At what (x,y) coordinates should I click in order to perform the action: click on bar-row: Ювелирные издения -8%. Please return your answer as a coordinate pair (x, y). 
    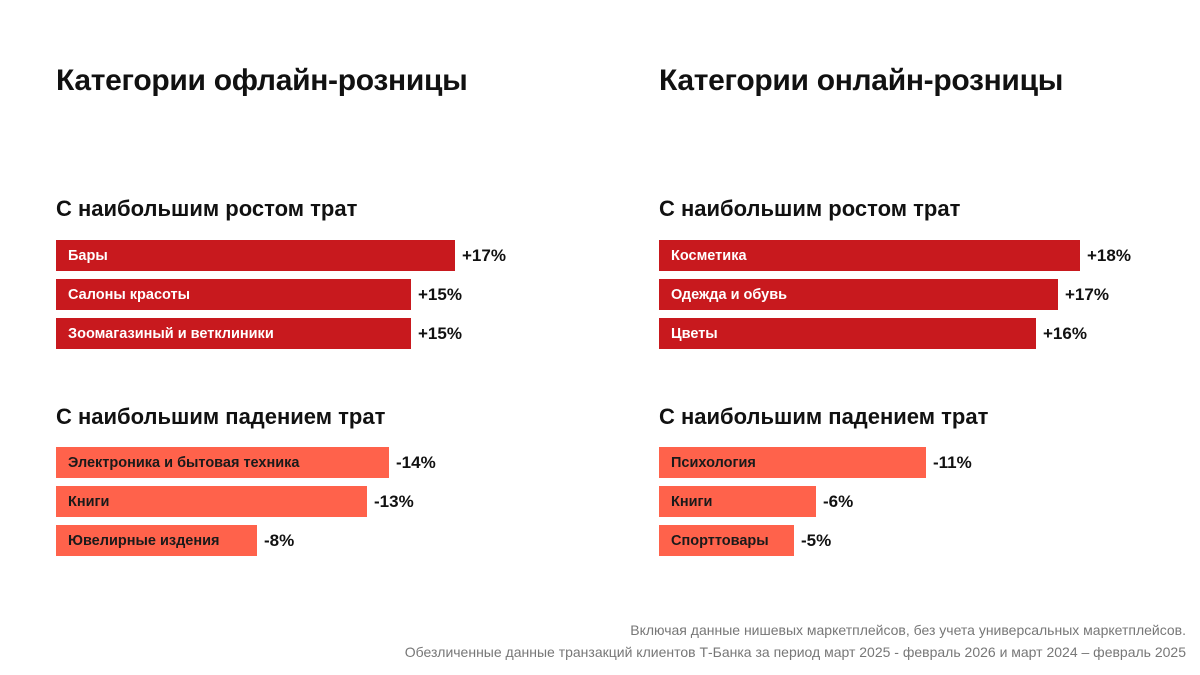
    Looking at the image, I should click on (175, 540).